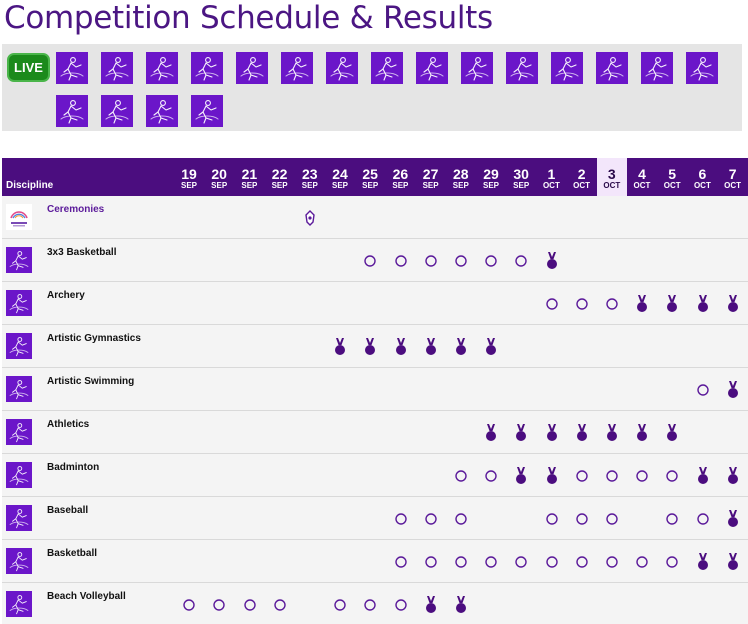  I want to click on discipline-name: Baseball, so click(68, 510).